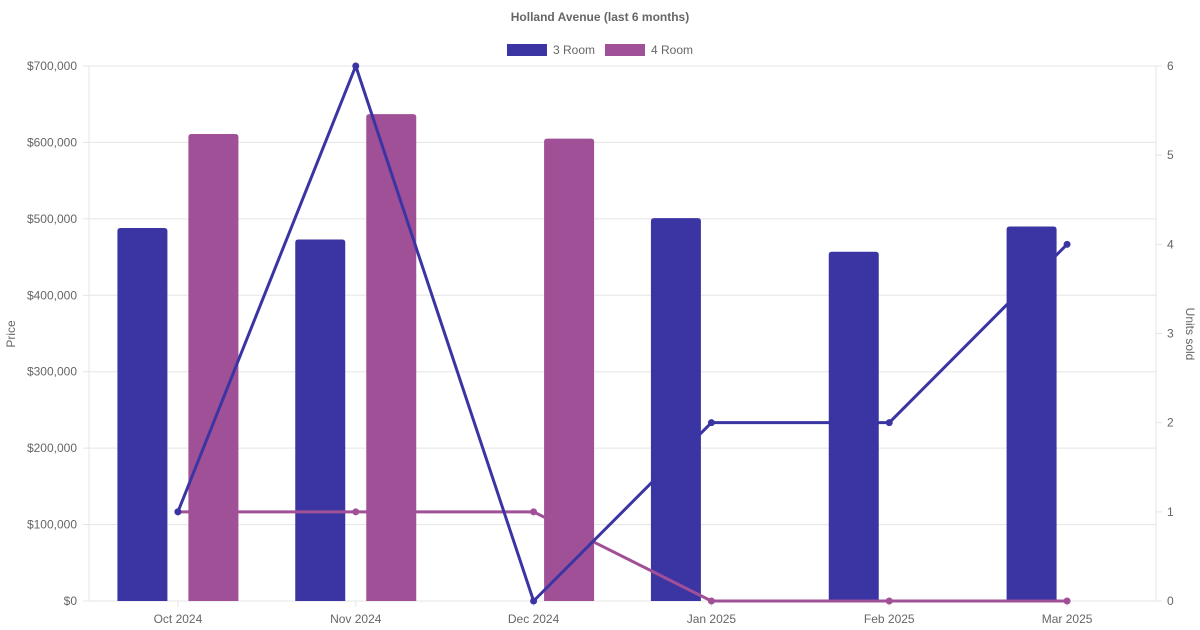 This screenshot has height=630, width=1200. What do you see at coordinates (1170, 66) in the screenshot?
I see `right-tick-label: 6` at bounding box center [1170, 66].